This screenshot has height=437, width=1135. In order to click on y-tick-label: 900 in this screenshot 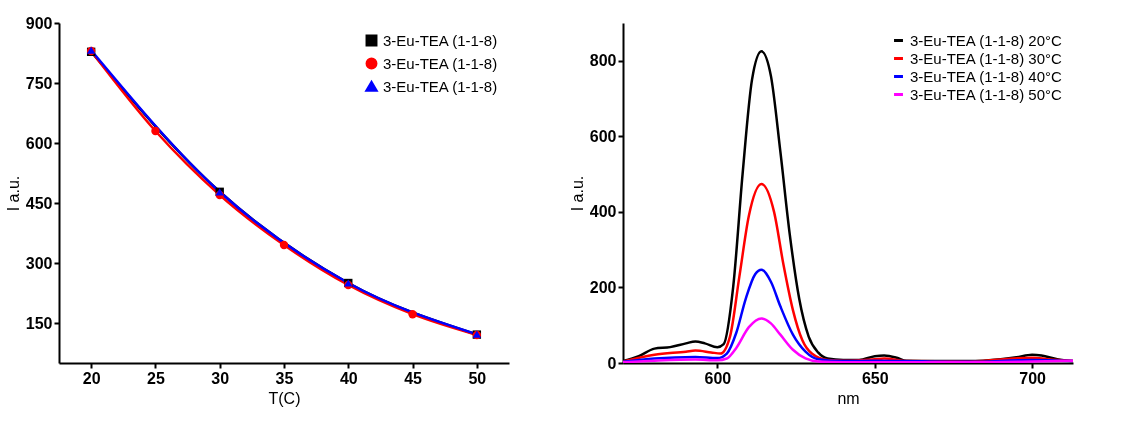, I will do `click(39, 23)`.